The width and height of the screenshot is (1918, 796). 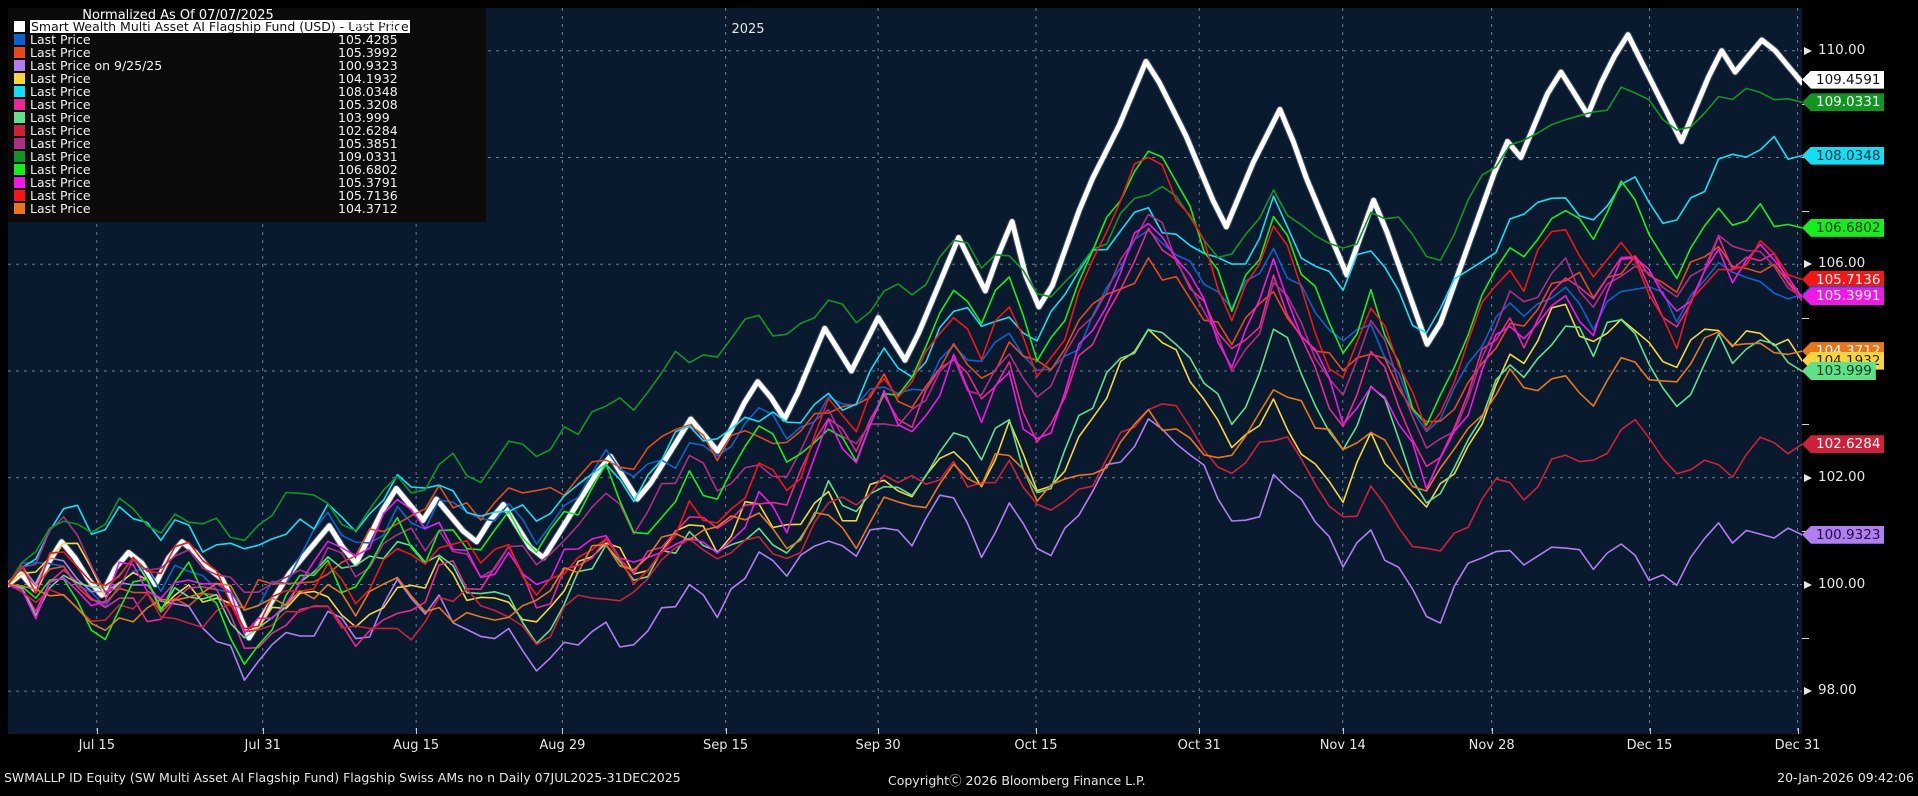 What do you see at coordinates (1839, 371) in the screenshot?
I see `current-price-tag: 103.999` at bounding box center [1839, 371].